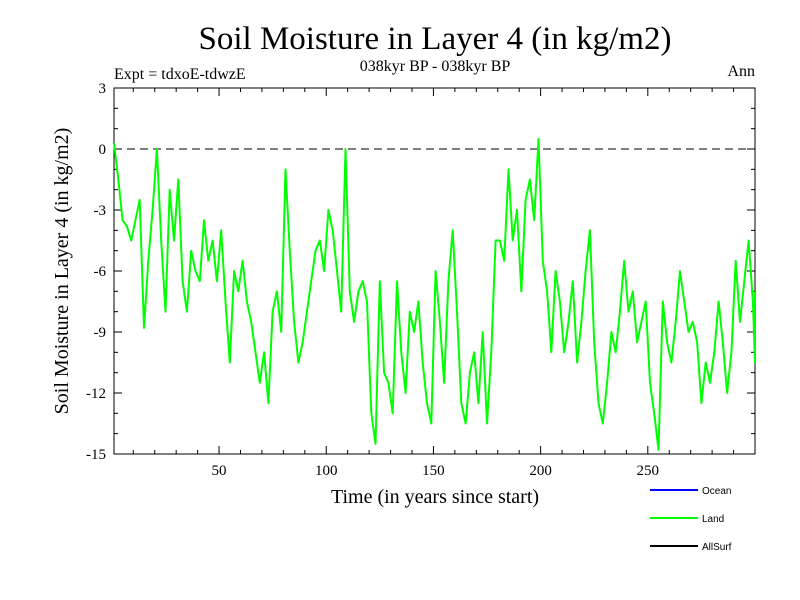 Image resolution: width=800 pixels, height=600 pixels. Describe the element at coordinates (687, 519) in the screenshot. I see `legend-item-land: Land` at that location.